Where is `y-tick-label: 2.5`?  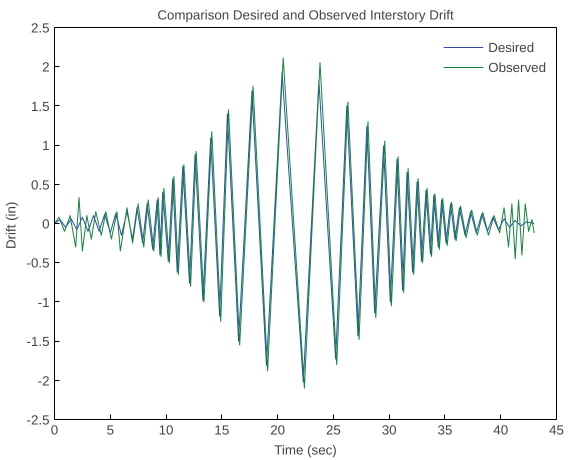 y-tick-label: 2.5 is located at coordinates (40, 28).